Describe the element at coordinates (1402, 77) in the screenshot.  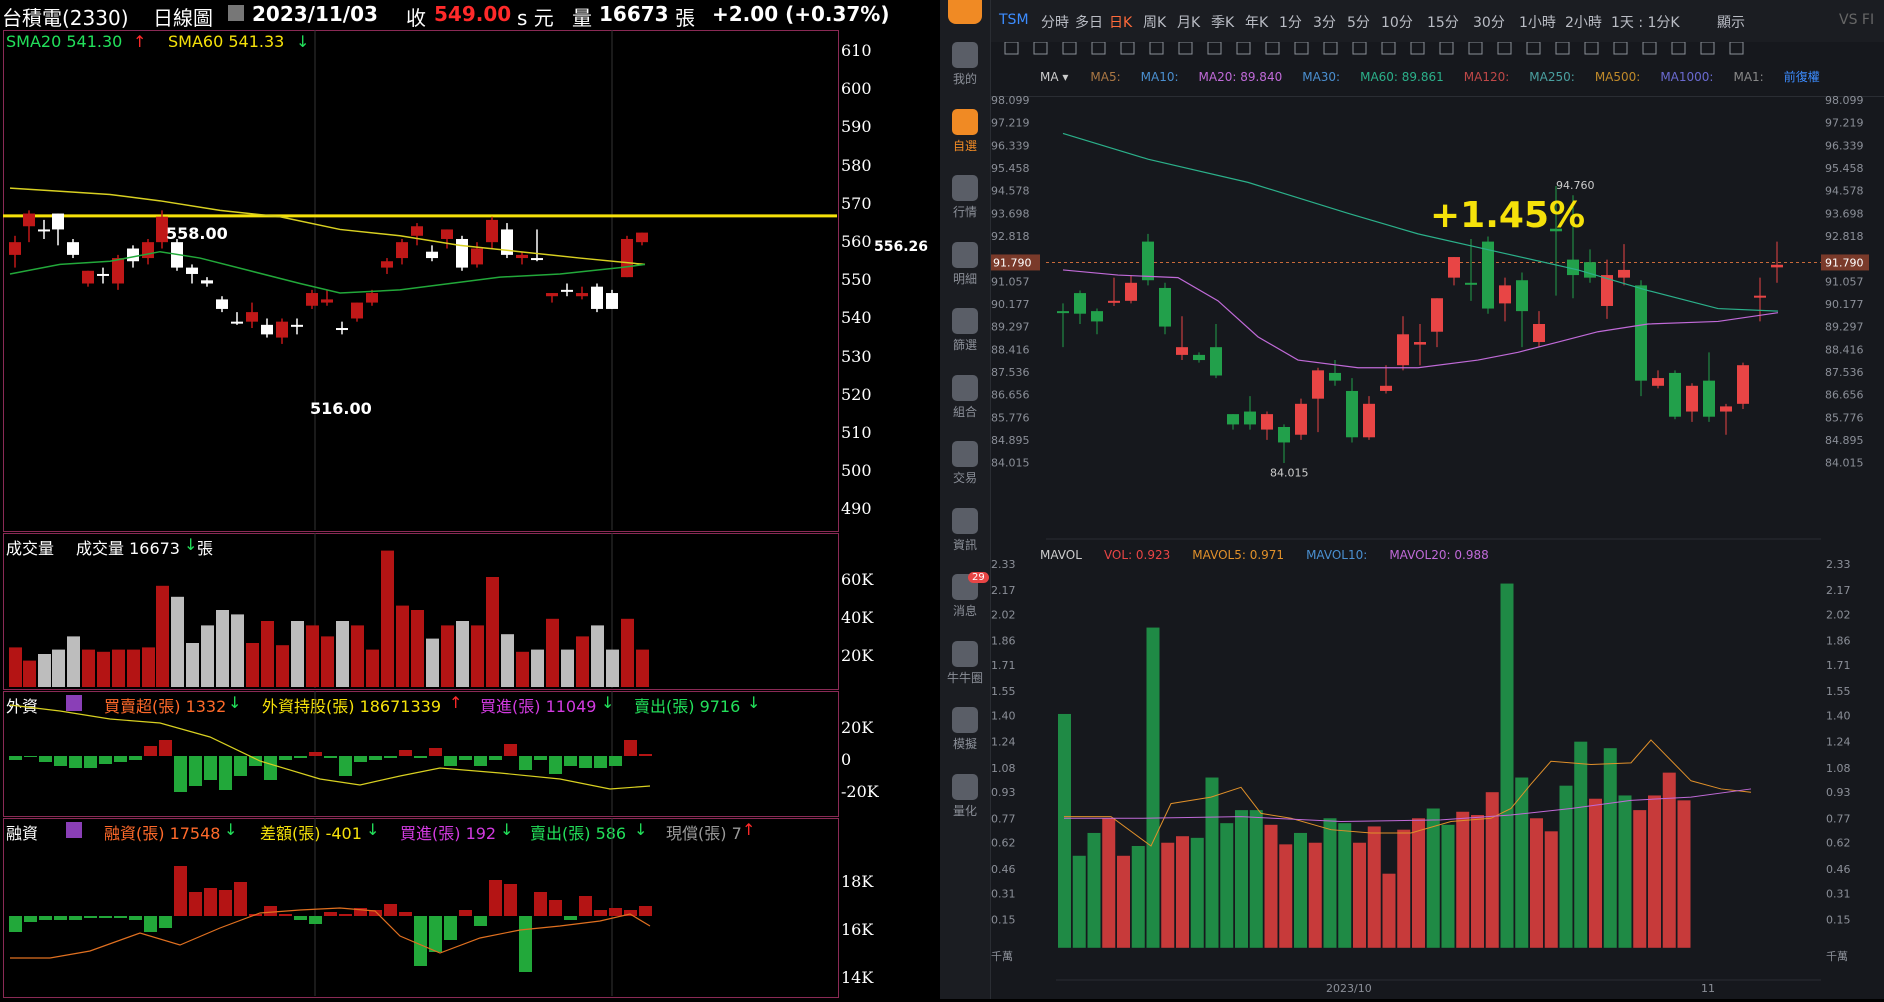
I see `ma-item: MA60: 89.861` at that location.